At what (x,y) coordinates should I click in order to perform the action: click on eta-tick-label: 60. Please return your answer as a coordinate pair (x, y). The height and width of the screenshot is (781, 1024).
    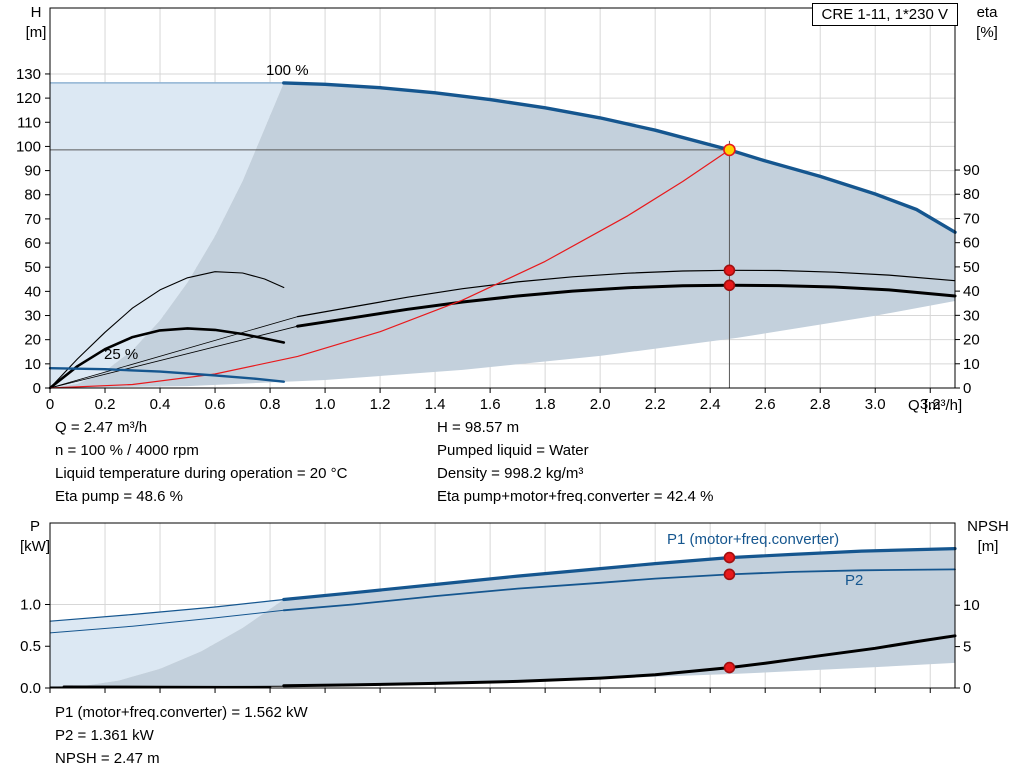
    Looking at the image, I should click on (971, 243).